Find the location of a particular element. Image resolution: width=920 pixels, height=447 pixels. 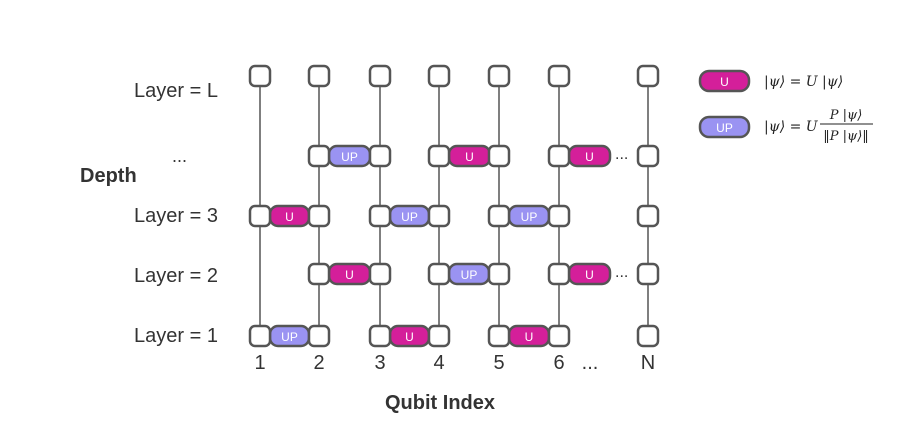

layer-label-1: Layer = 1 is located at coordinates (176, 336).